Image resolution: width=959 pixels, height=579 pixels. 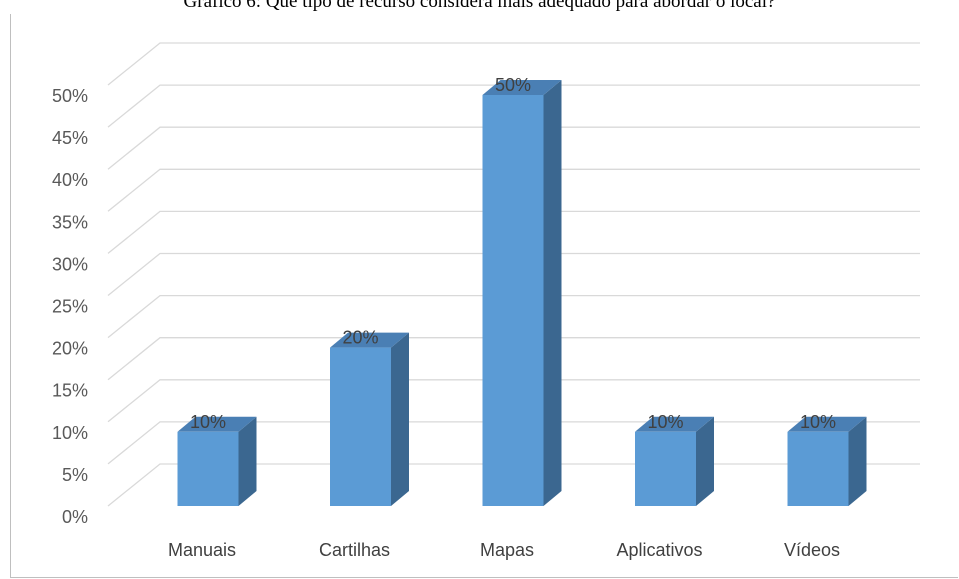 I want to click on x-axis-categories: Manuais Cartilhas Mapas Aplicativos Vídeos, so click(x=504, y=550).